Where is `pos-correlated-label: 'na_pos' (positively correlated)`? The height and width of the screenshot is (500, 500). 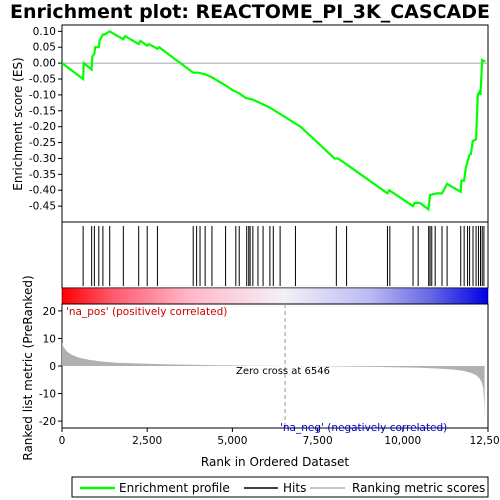 pos-correlated-label: 'na_pos' (positively correlated) is located at coordinates (146, 312).